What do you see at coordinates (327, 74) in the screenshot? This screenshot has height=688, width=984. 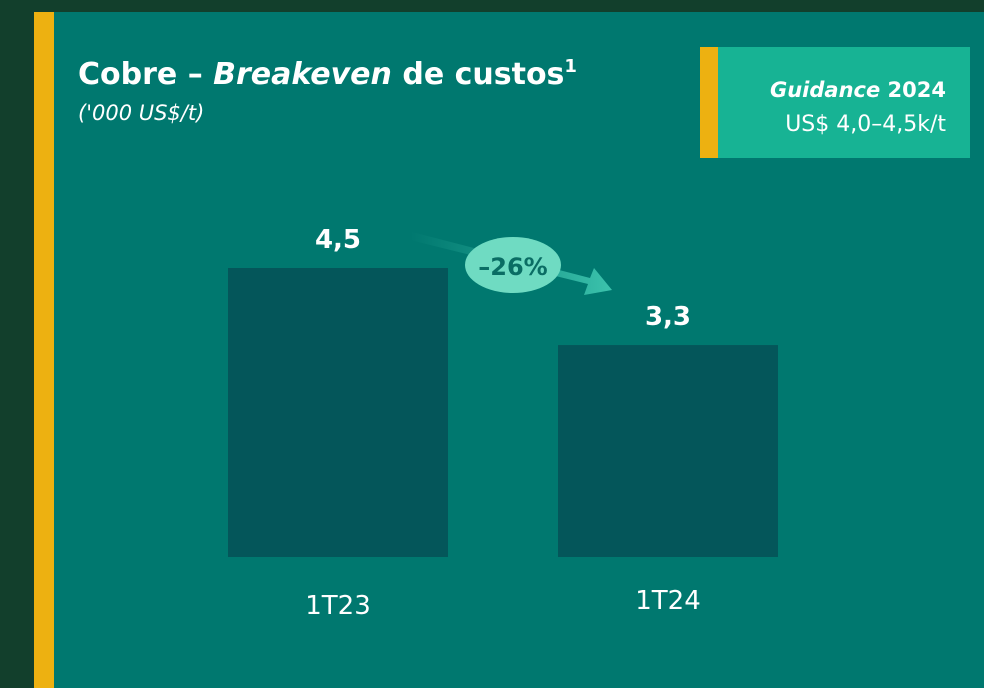 I see `chart-title: Cobre – Breakeven de custos1` at bounding box center [327, 74].